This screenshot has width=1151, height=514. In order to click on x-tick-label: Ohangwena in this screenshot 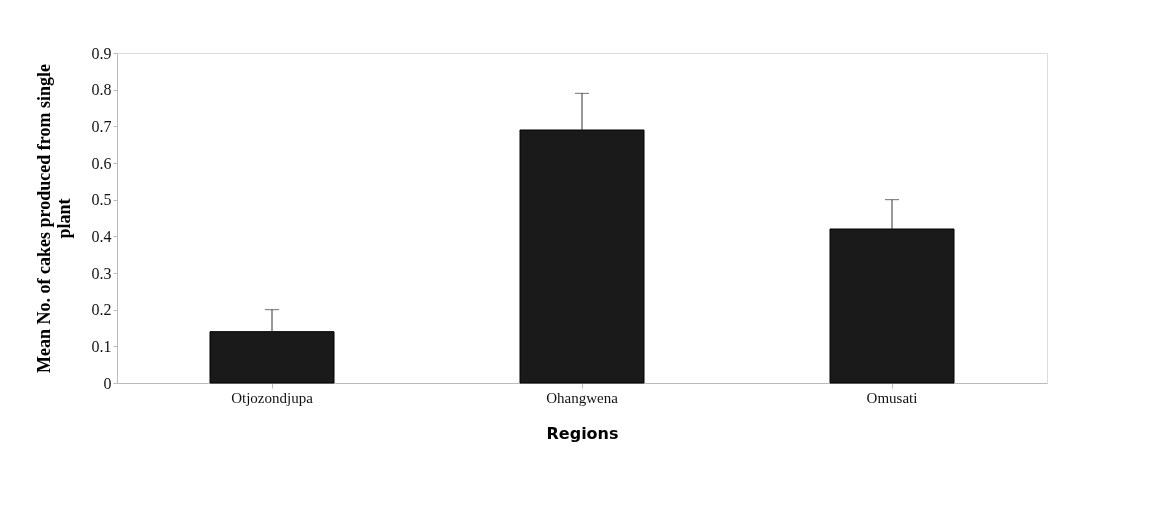, I will do `click(582, 397)`.